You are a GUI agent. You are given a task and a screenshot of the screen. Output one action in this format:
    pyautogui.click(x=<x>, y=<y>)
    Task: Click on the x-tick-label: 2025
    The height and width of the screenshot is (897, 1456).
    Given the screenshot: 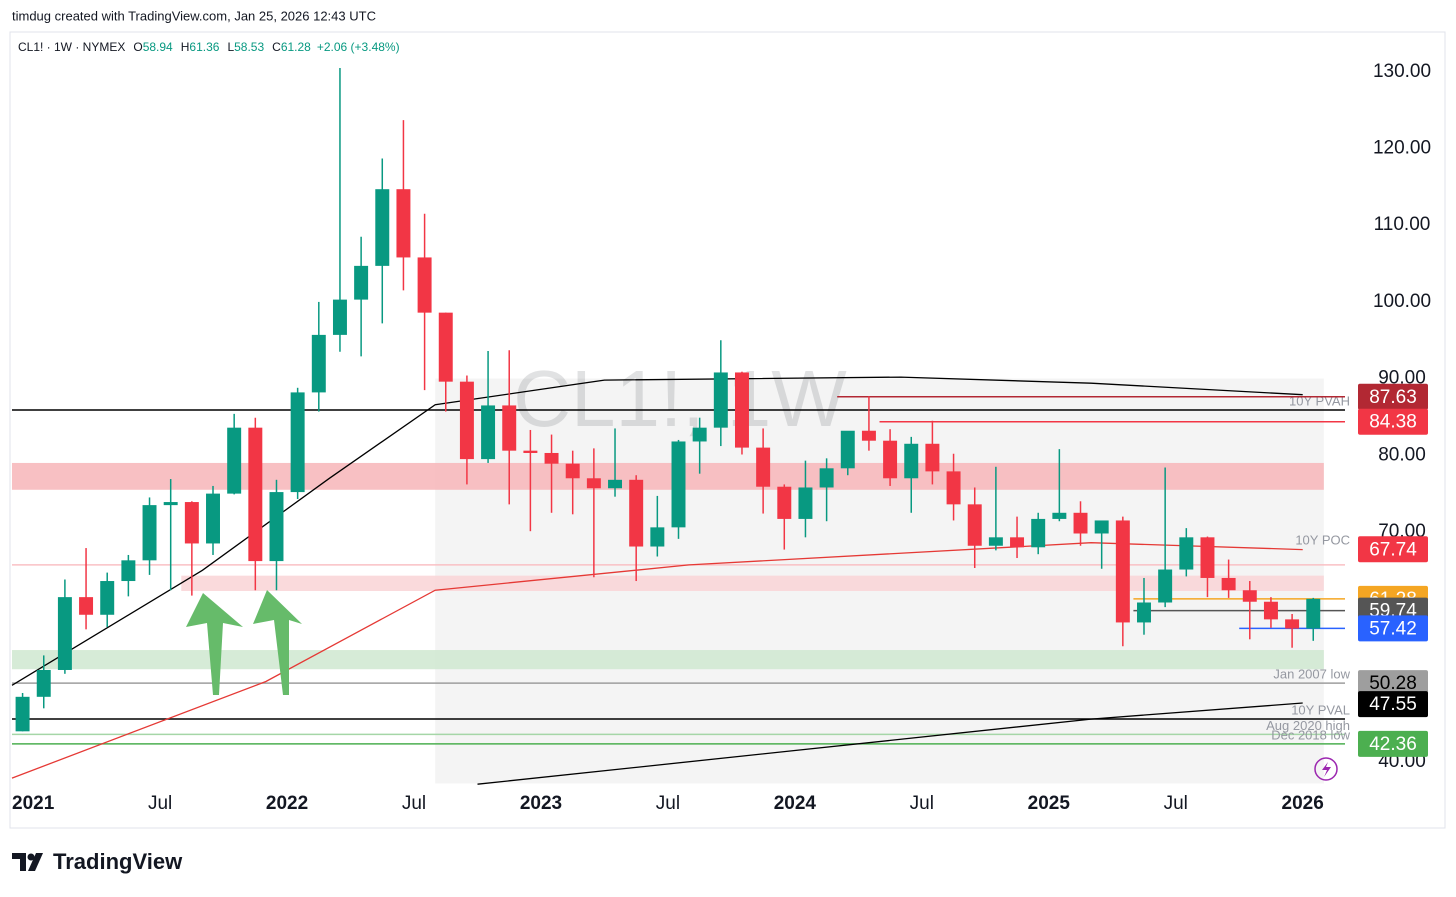 What is the action you would take?
    pyautogui.click(x=1049, y=803)
    